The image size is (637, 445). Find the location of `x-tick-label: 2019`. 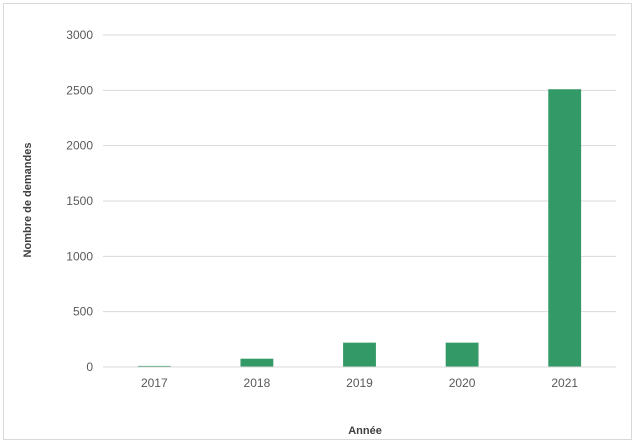

x-tick-label: 2019 is located at coordinates (359, 383).